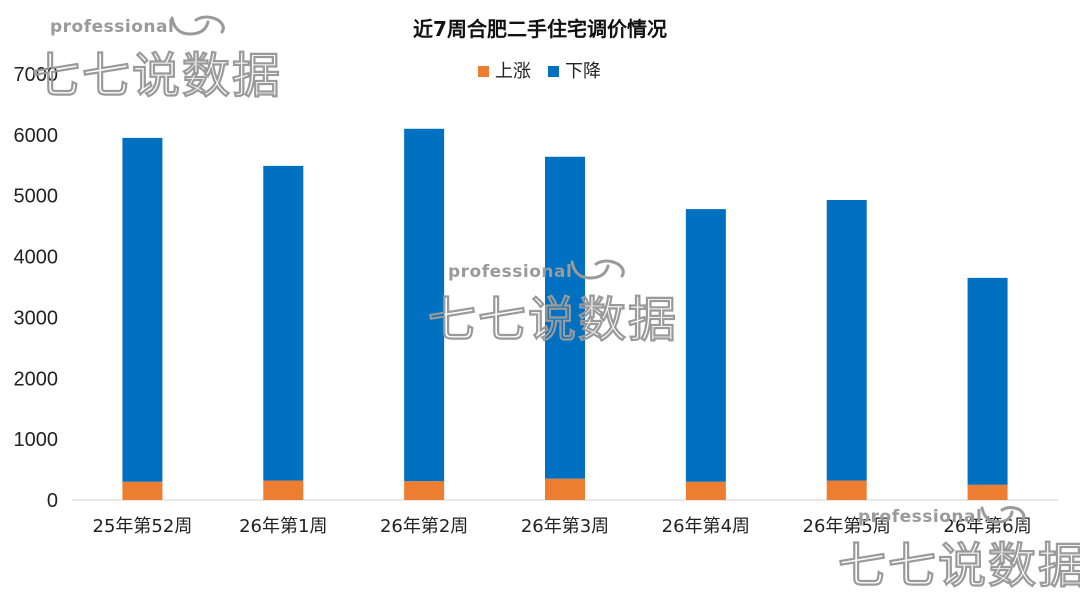  I want to click on legend: 上涨 下降, so click(539, 71).